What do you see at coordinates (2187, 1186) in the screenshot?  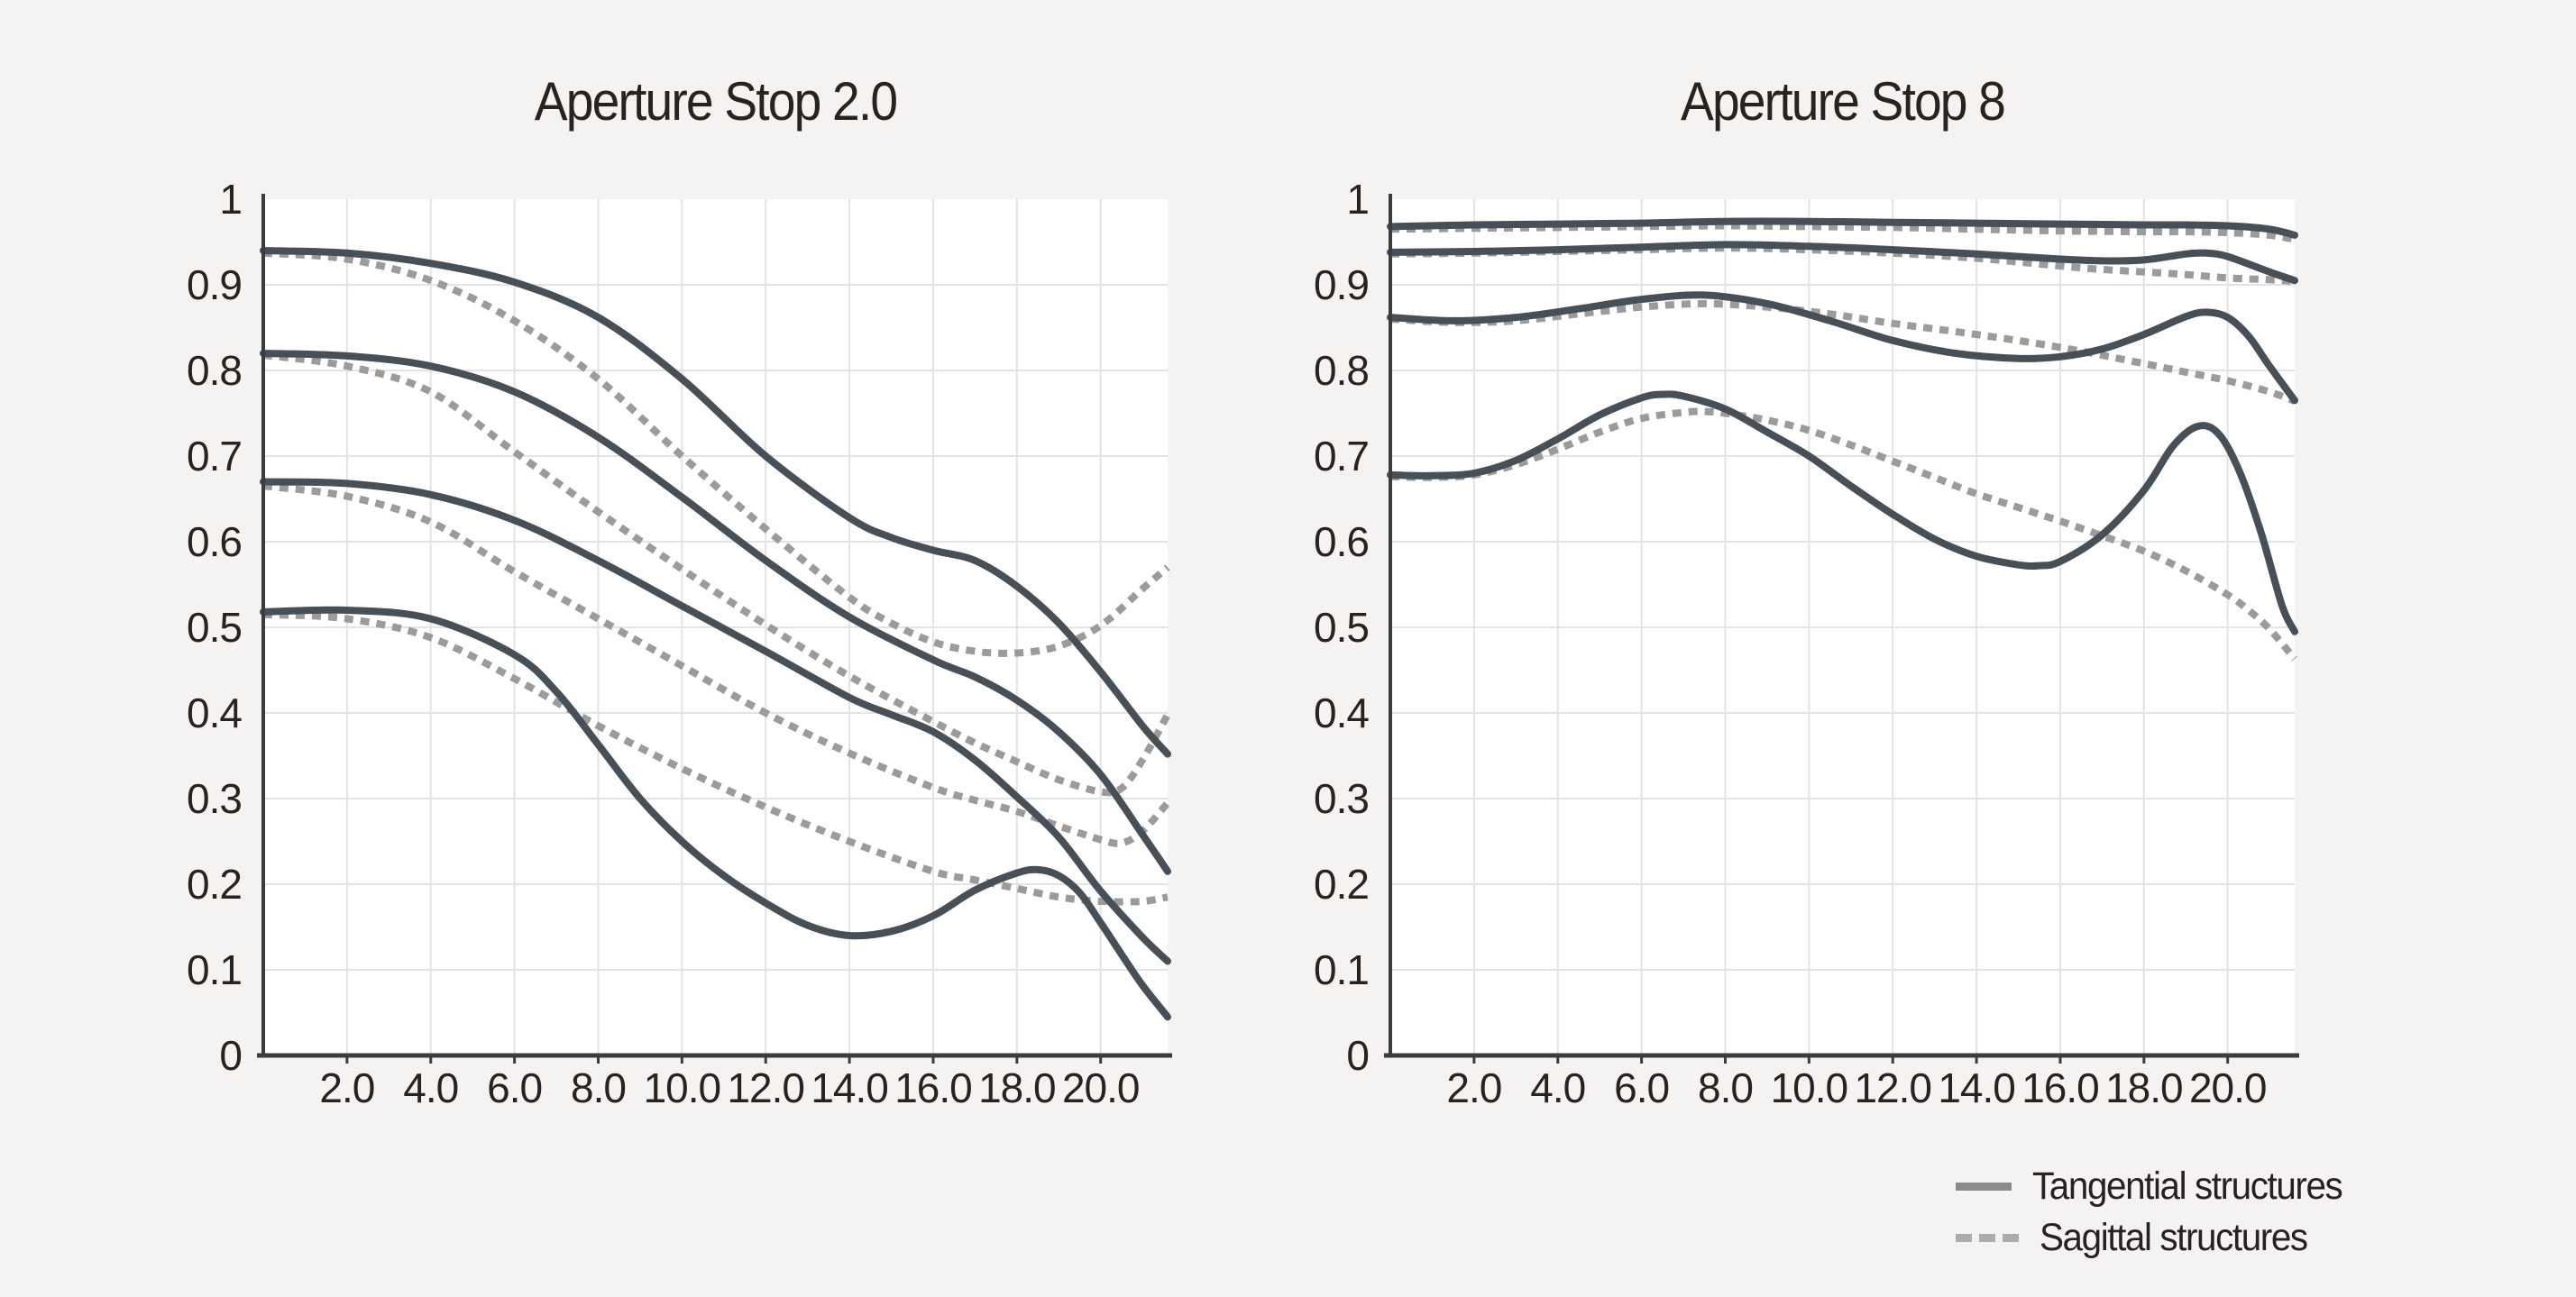 I see `legend-label-tangential: Tangential structures` at bounding box center [2187, 1186].